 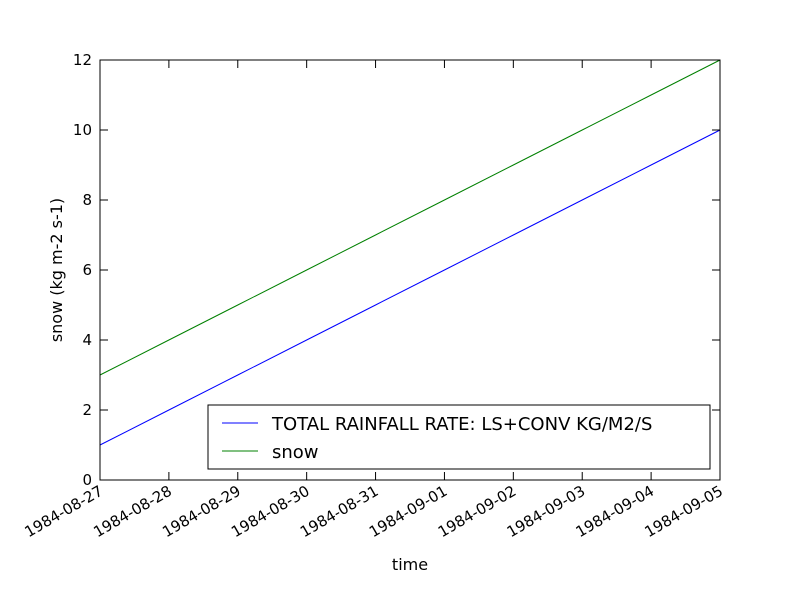 What do you see at coordinates (87, 480) in the screenshot?
I see `y-tick-label: 0` at bounding box center [87, 480].